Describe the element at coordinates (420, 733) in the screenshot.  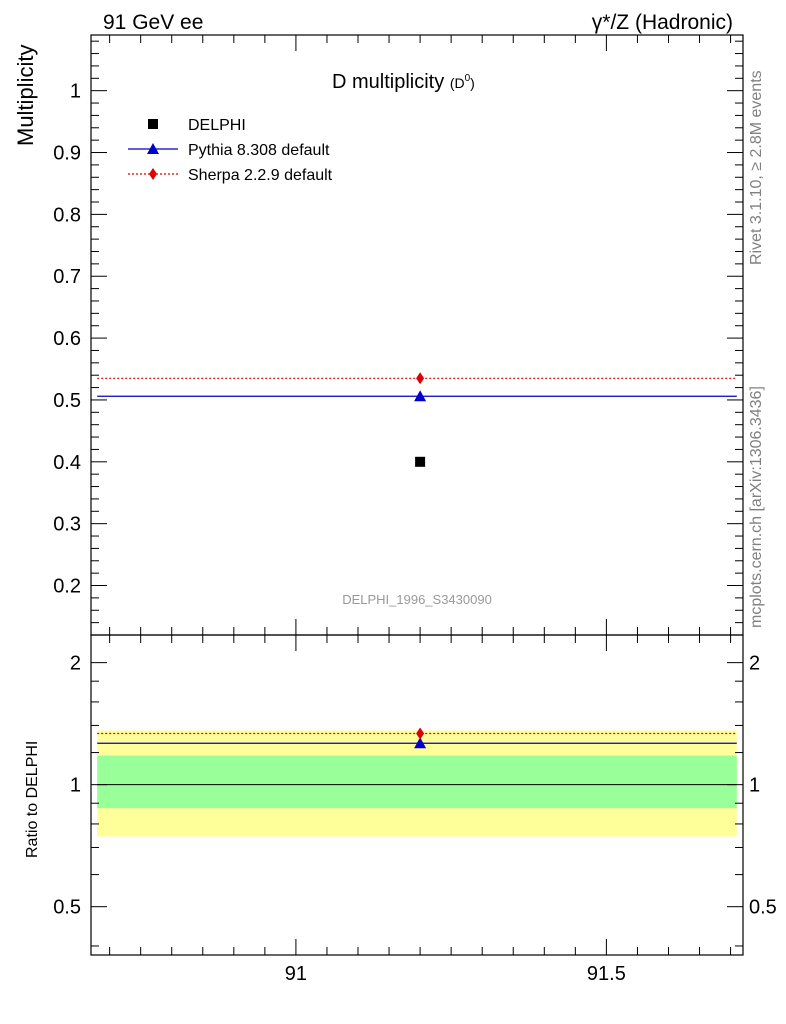
I see `ratio-point-sherpa-2-2-9-default` at that location.